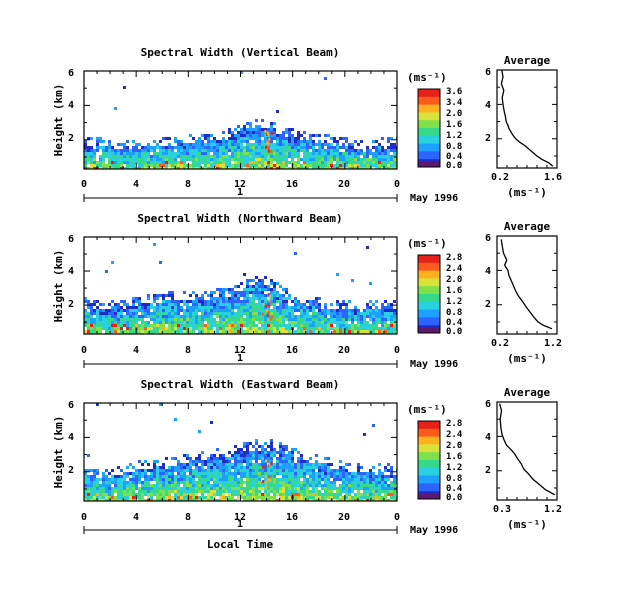 This screenshot has height=598, width=617. Describe the element at coordinates (454, 489) in the screenshot. I see `colorbar-tick: 0.4` at that location.